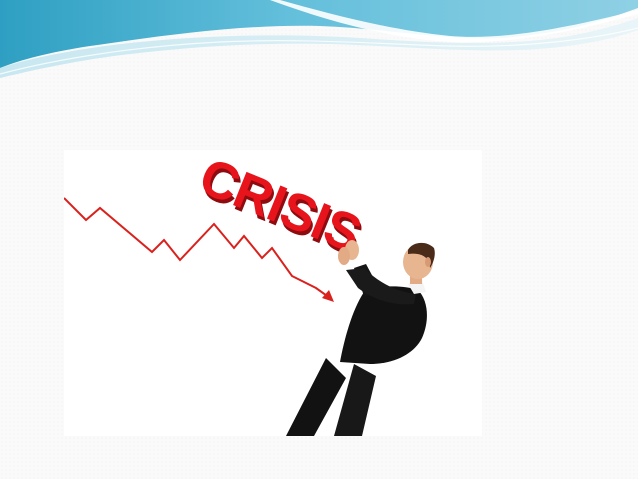  Describe the element at coordinates (280, 207) in the screenshot. I see `svg-text: CRISIS` at that location.